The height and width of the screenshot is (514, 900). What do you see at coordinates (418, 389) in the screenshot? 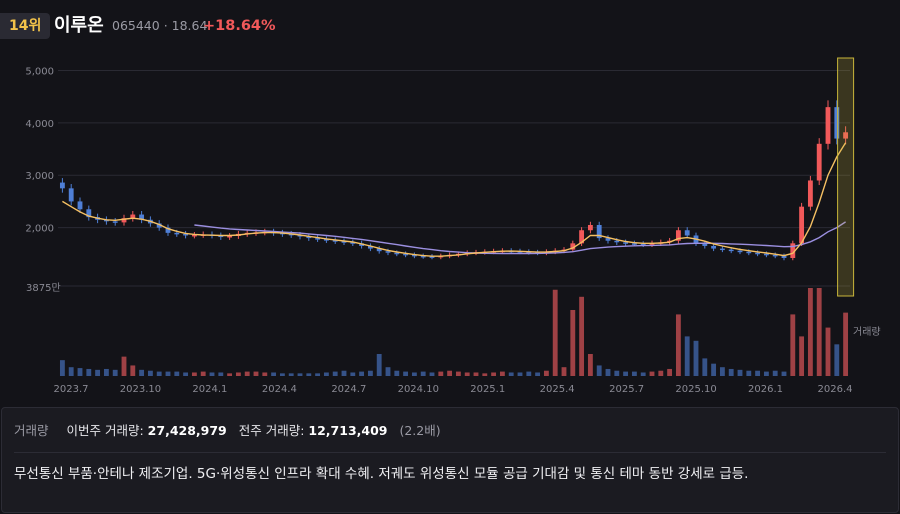
I see `x-tick-label: 2024.10` at bounding box center [418, 389].